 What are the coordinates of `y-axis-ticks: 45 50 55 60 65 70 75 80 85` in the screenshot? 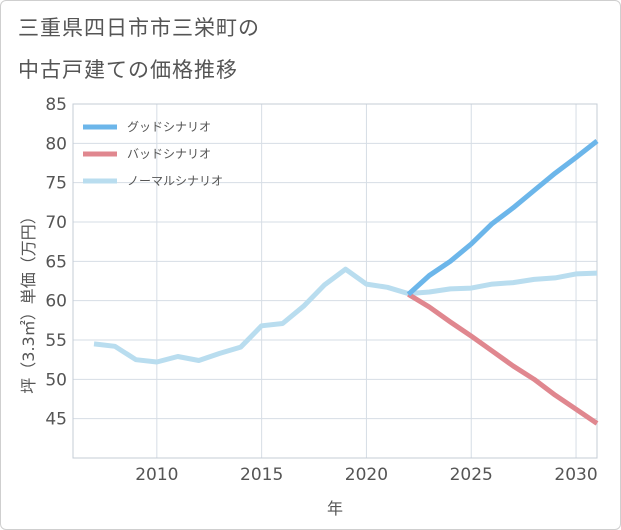 It's located at (56, 262).